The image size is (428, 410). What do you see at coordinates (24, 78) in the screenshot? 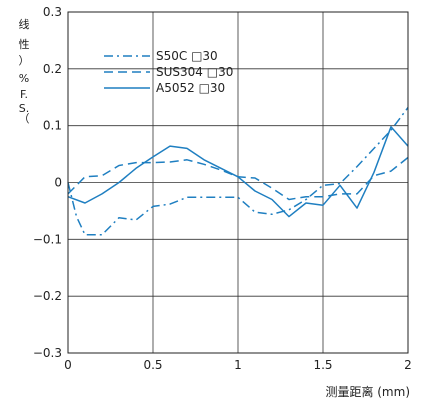
I see `y-axis-label-glyph: %` at bounding box center [24, 78].